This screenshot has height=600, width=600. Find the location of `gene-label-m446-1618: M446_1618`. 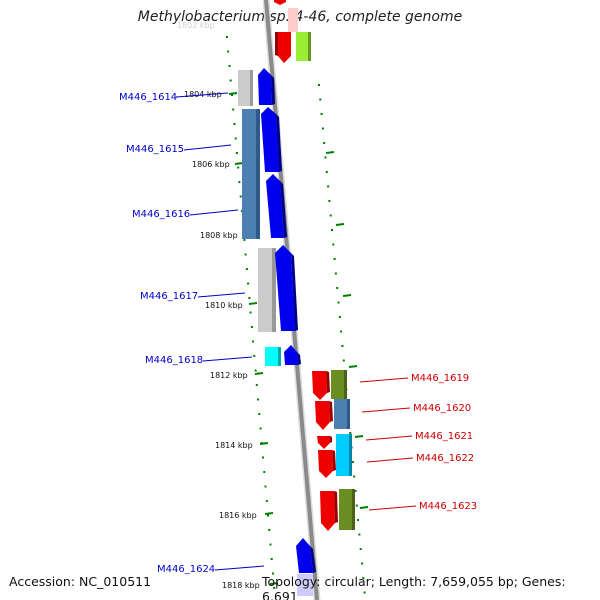

gene-label-m446-1618: M446_1618 is located at coordinates (174, 360).